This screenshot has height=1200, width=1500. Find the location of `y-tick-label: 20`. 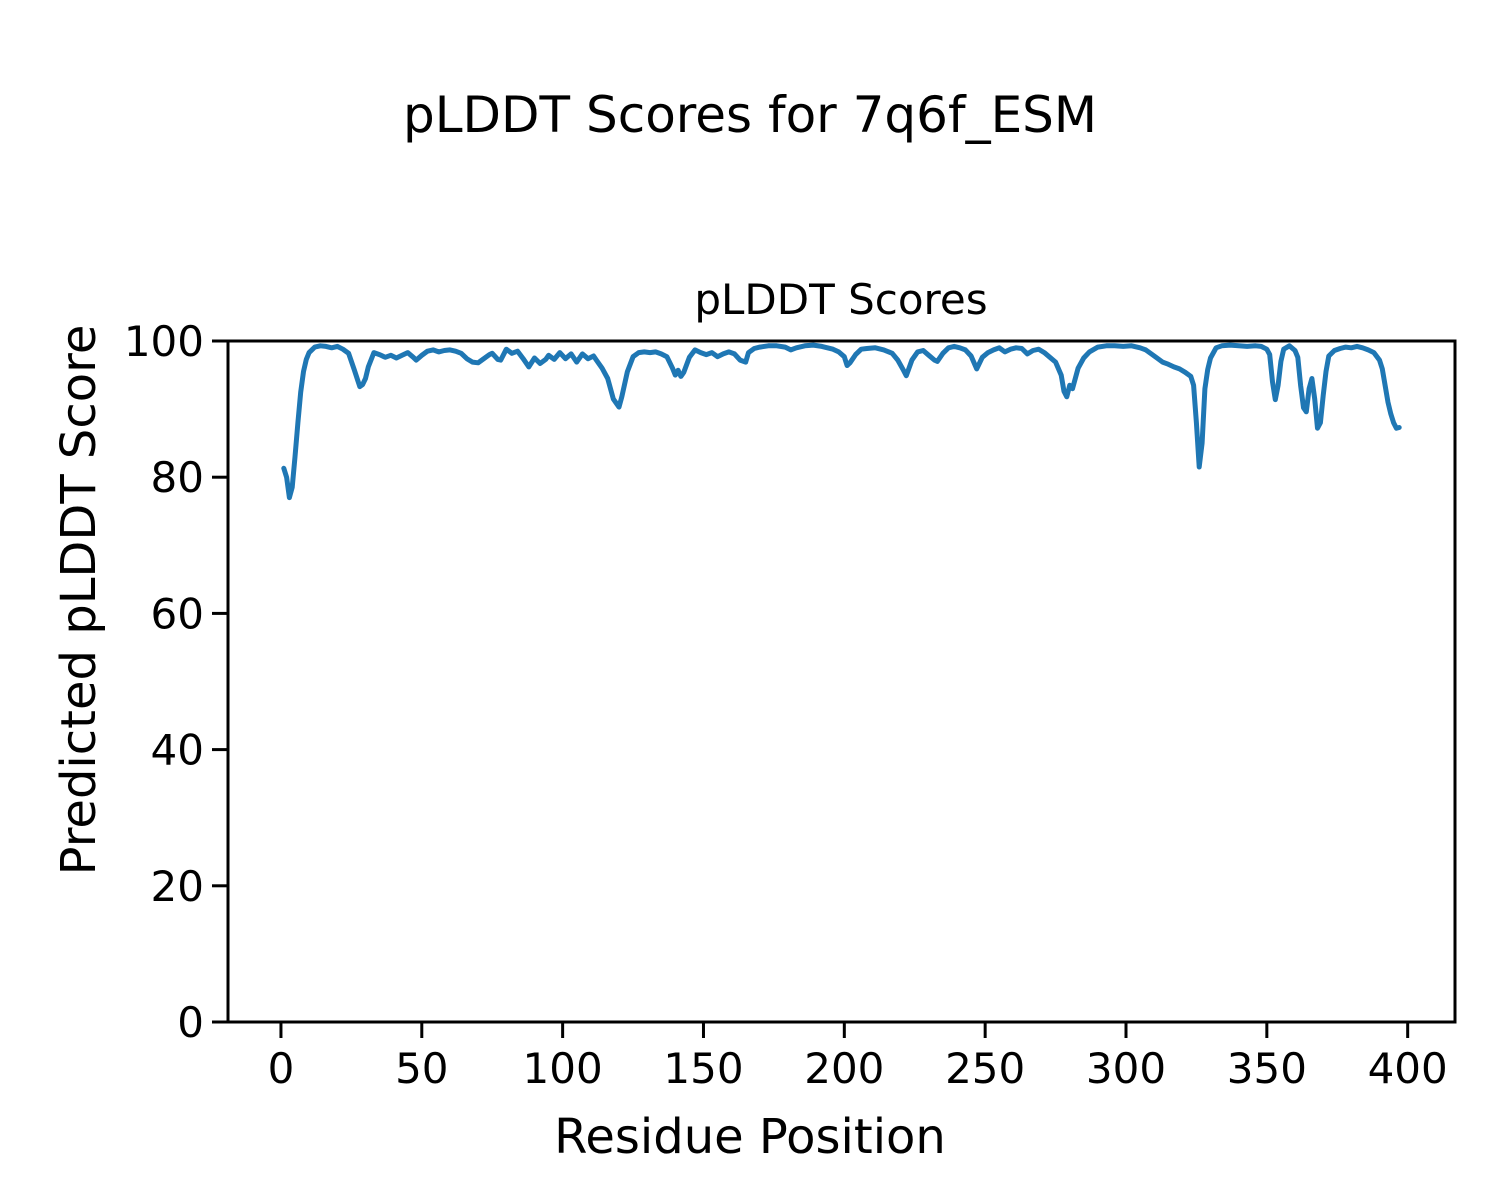

y-tick-label: 20 is located at coordinates (177, 886).